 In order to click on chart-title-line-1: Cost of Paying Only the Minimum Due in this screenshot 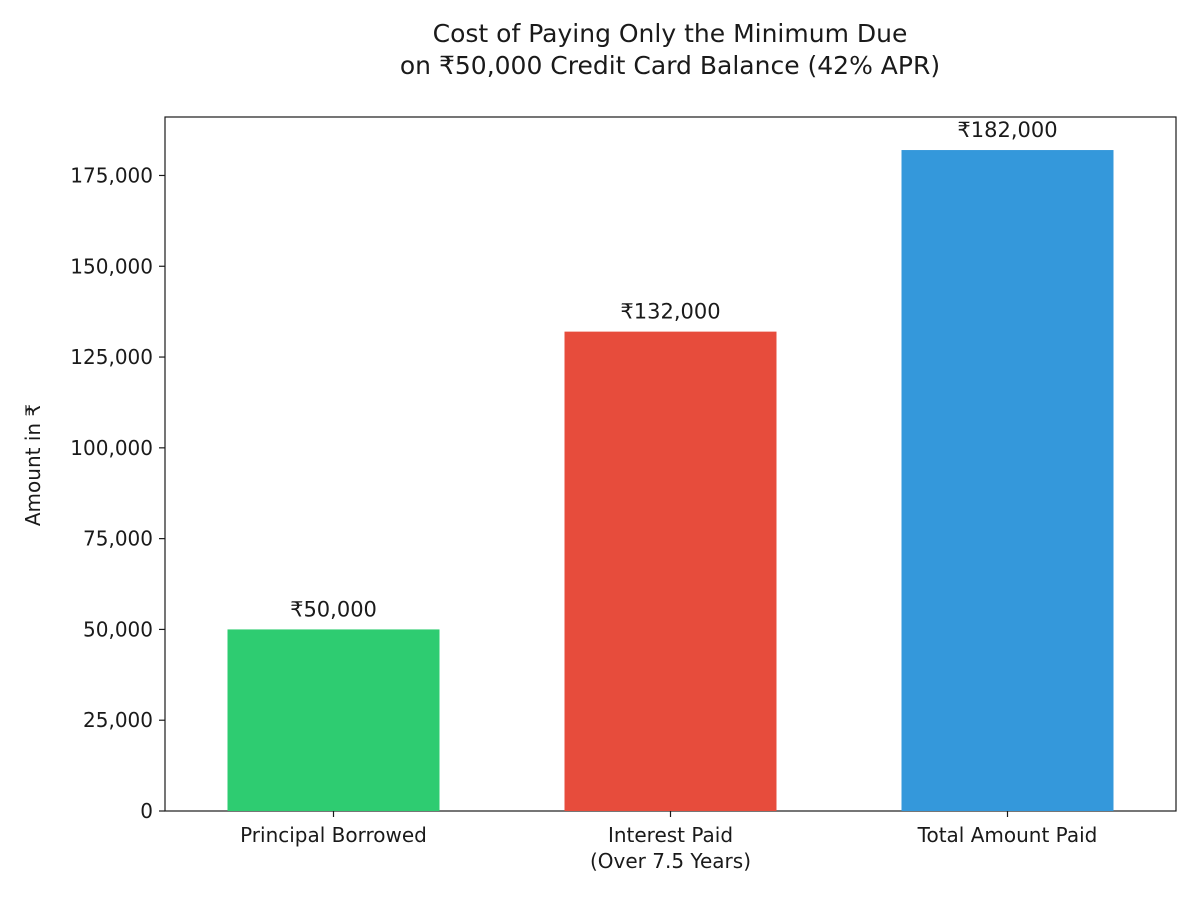, I will do `click(670, 33)`.